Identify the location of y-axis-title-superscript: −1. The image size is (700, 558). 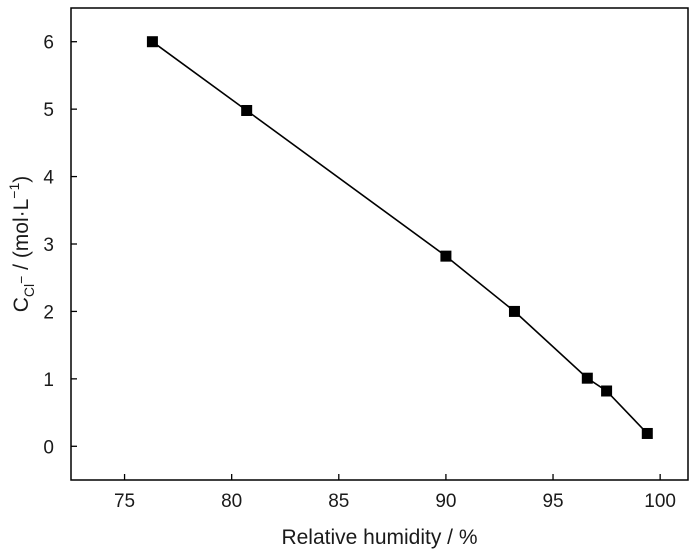
(14, 191).